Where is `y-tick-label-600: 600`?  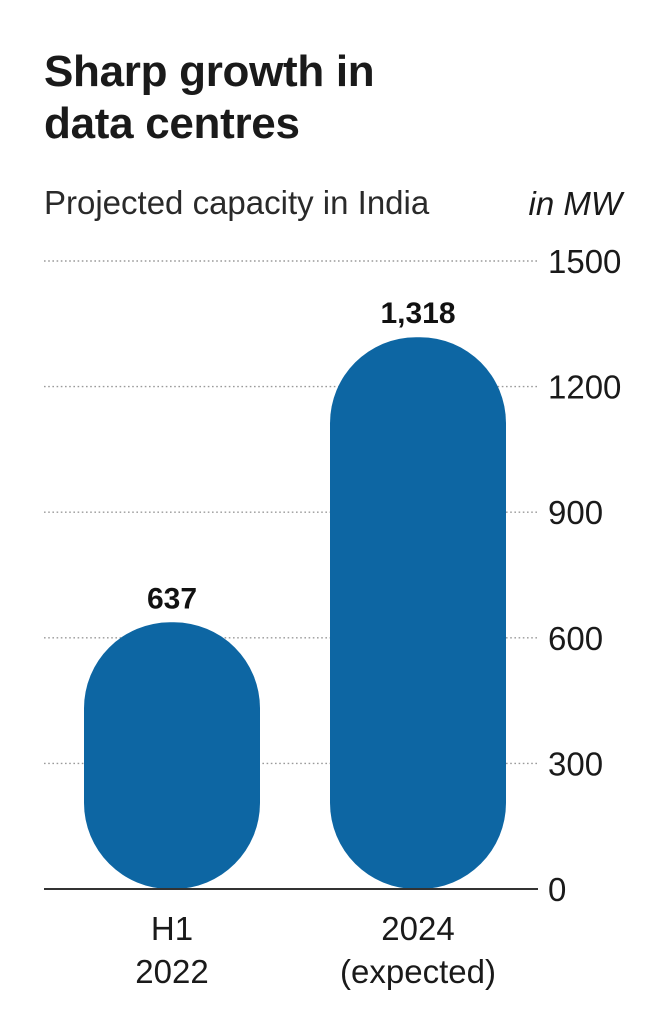
y-tick-label-600: 600 is located at coordinates (575, 638).